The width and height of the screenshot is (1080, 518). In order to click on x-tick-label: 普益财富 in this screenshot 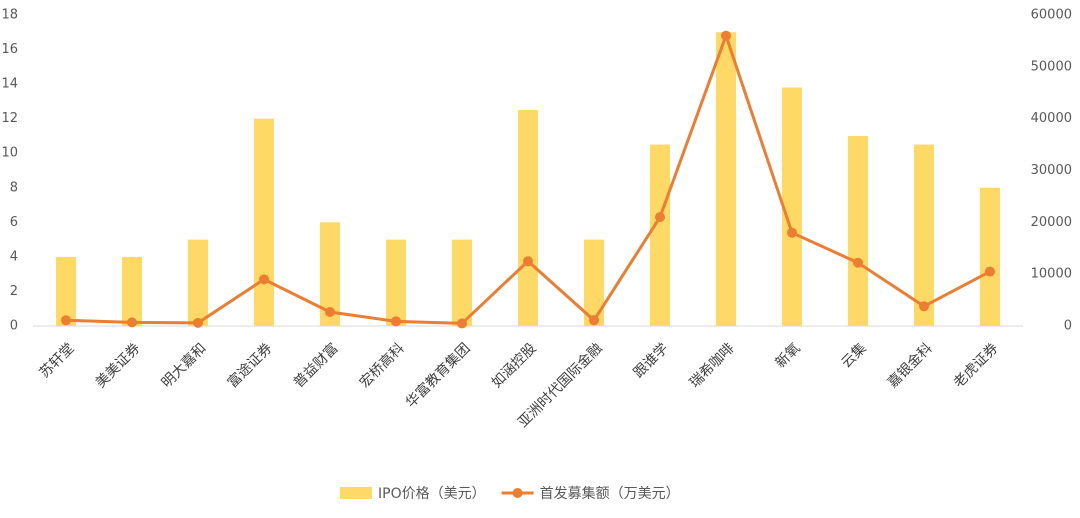, I will do `click(316, 366)`.